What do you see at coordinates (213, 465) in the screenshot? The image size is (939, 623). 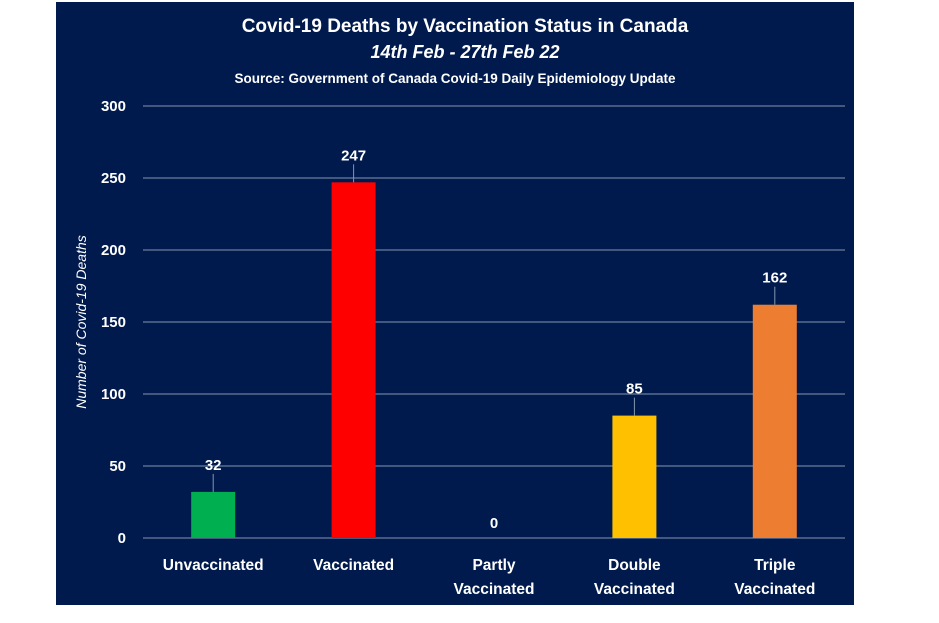 I see `data-label: 32` at bounding box center [213, 465].